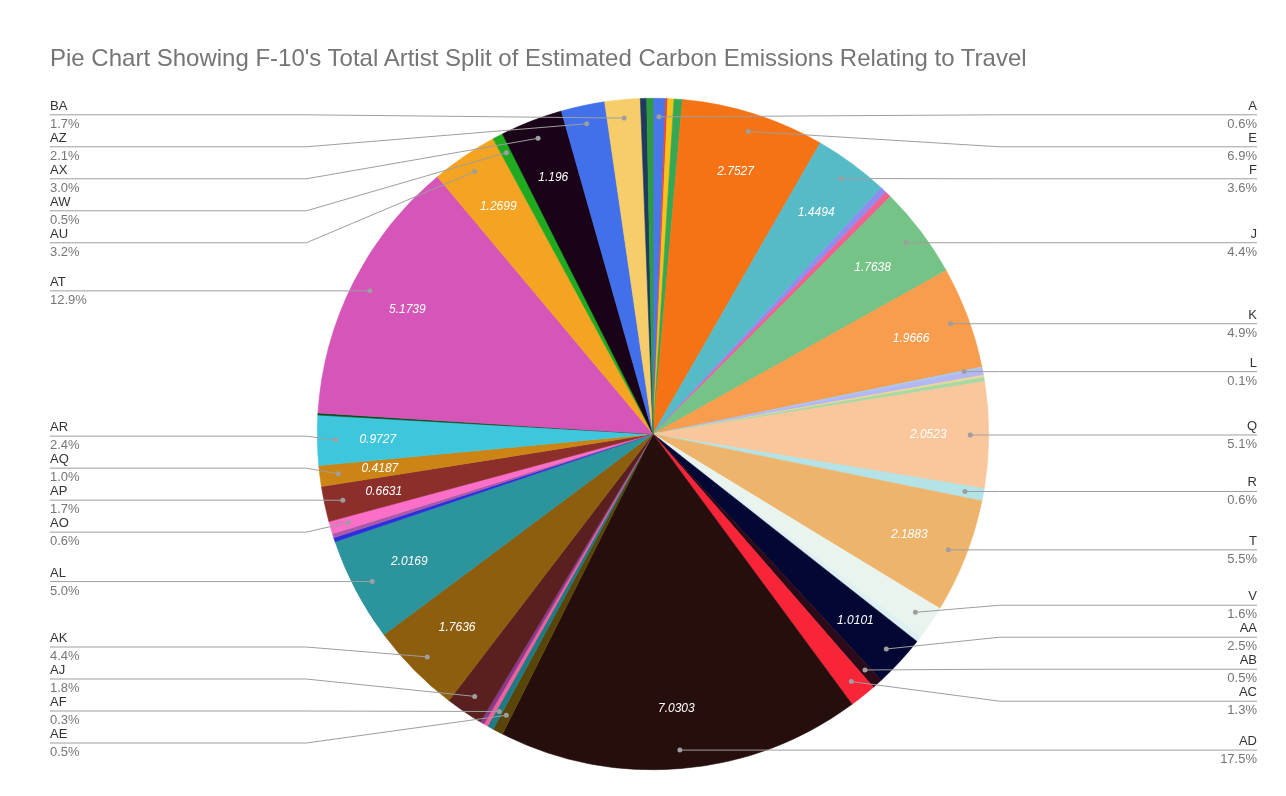 The image size is (1286, 796). Describe the element at coordinates (65, 590) in the screenshot. I see `data-label: 5.0%` at that location.